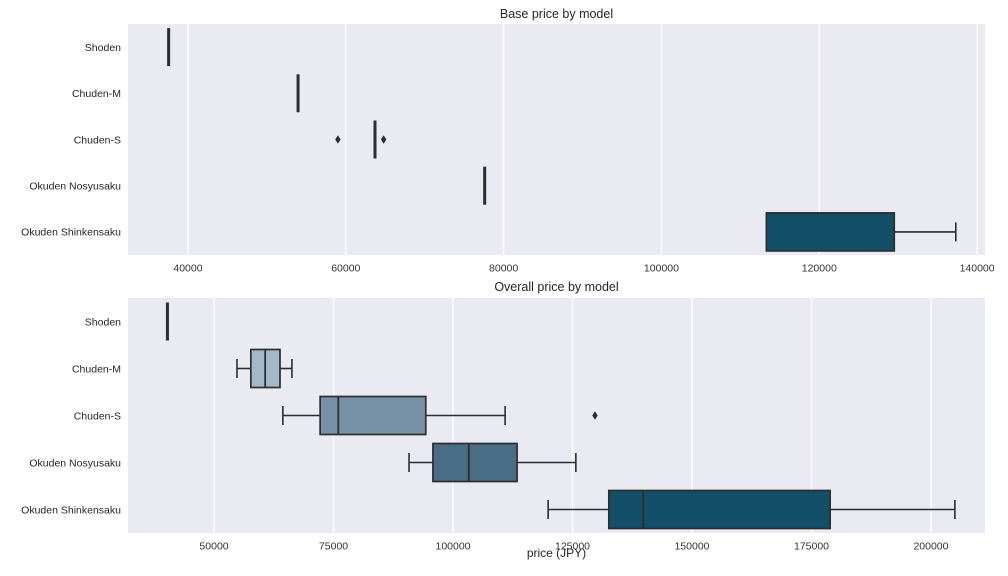 The height and width of the screenshot is (576, 1008). What do you see at coordinates (503, 269) in the screenshot?
I see `x-tick-label: 80000` at bounding box center [503, 269].